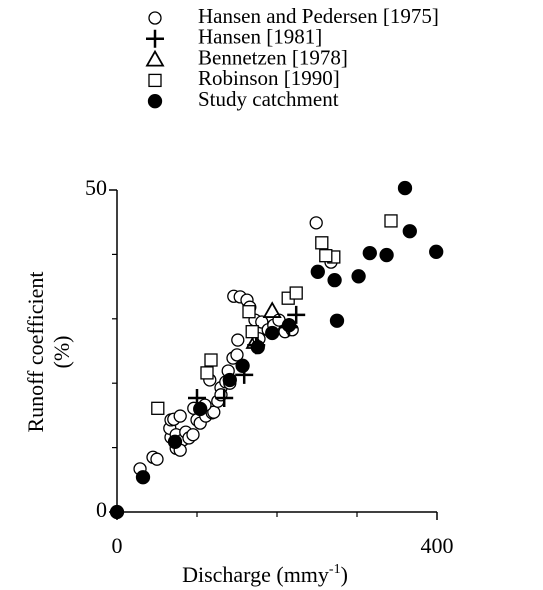  What do you see at coordinates (260, 37) in the screenshot?
I see `legend-label: Hansen [1981]` at bounding box center [260, 37].